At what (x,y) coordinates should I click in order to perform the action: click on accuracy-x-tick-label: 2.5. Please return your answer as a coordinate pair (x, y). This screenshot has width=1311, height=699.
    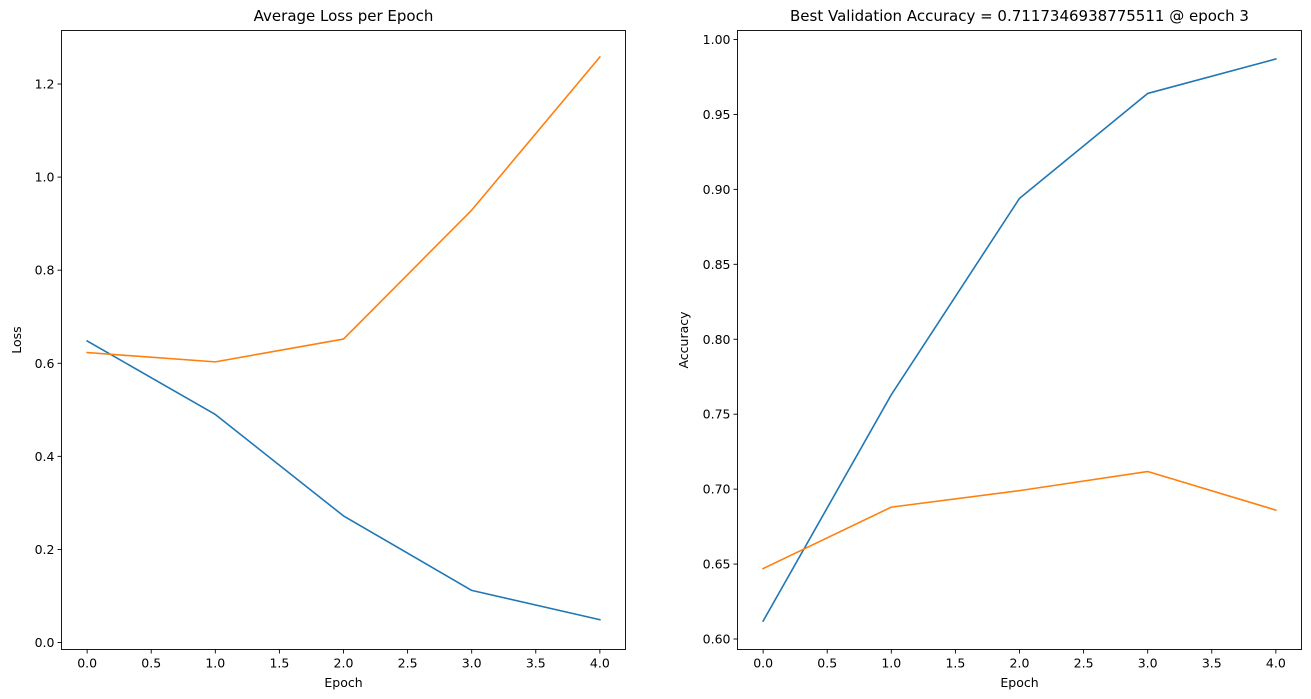
    Looking at the image, I should click on (1084, 663).